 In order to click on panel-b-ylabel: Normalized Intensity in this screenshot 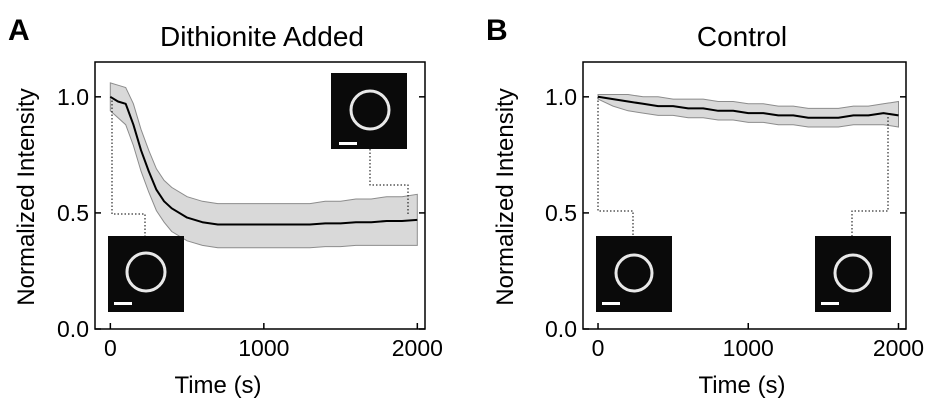, I will do `click(505, 196)`.